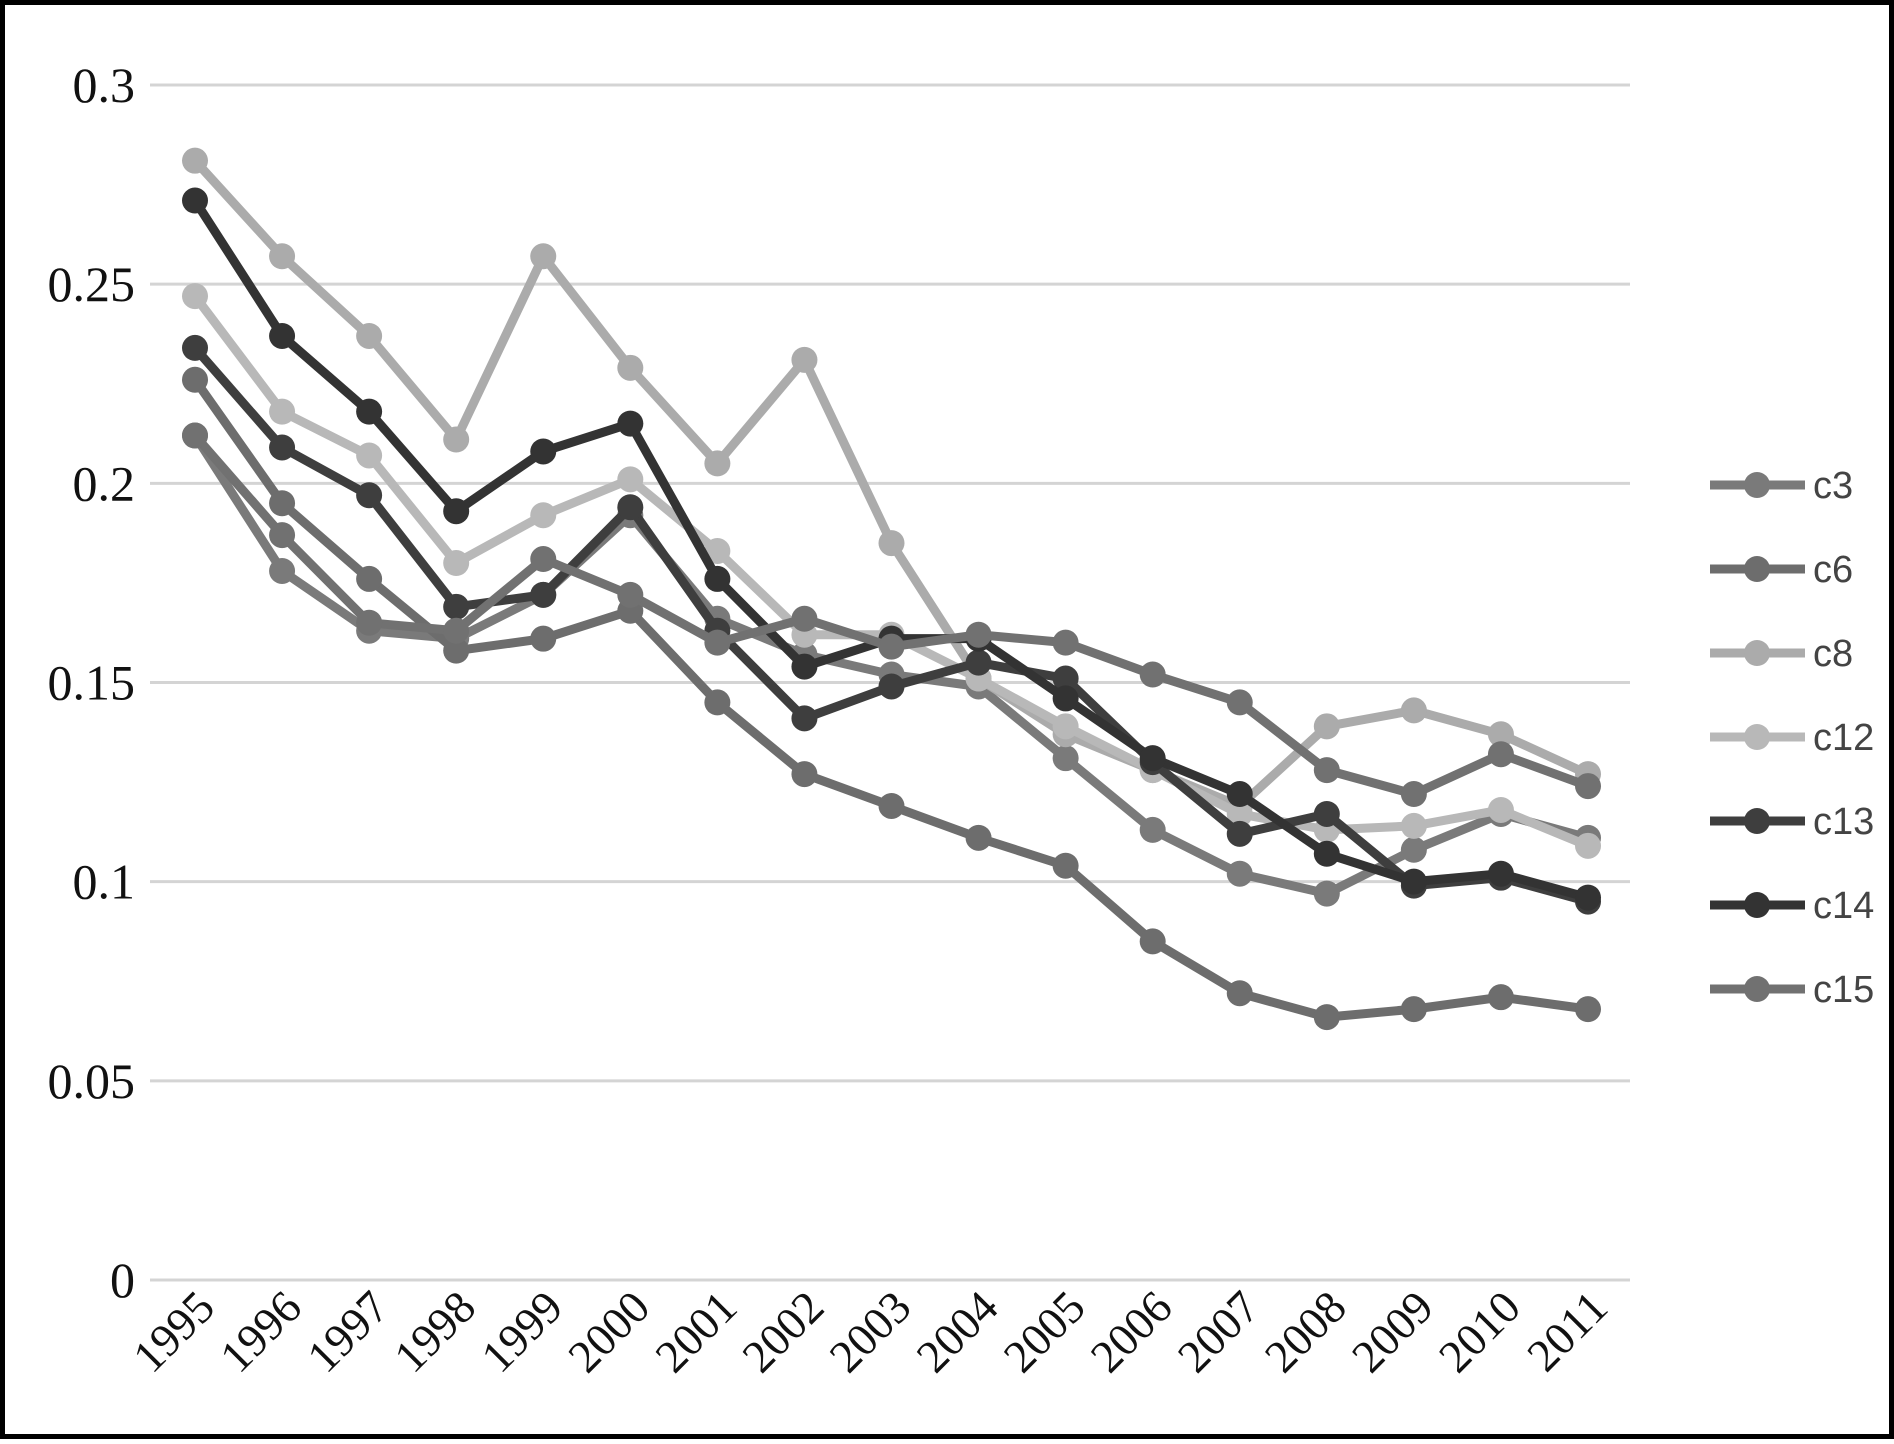 The width and height of the screenshot is (1894, 1444). I want to click on legend-label: c13, so click(1843, 822).